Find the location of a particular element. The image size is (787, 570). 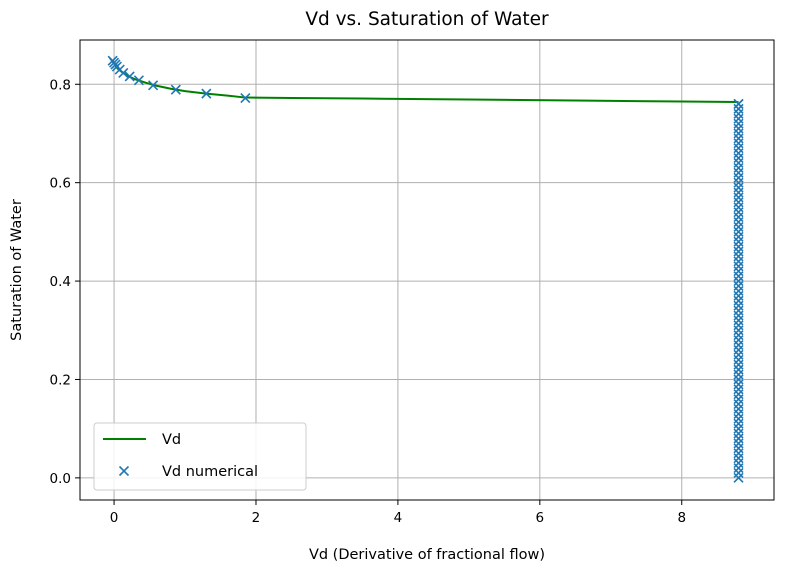

y-tick-label: 0.6 is located at coordinates (60, 184).